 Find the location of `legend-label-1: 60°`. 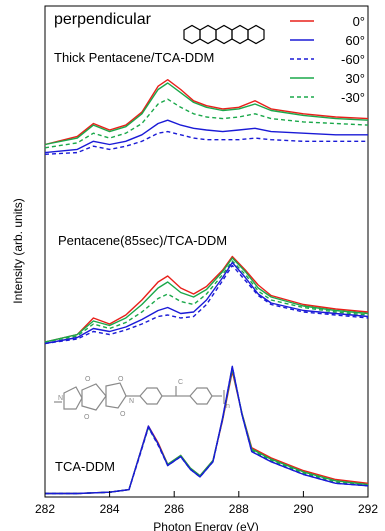

legend-label-1: 60° is located at coordinates (355, 40).